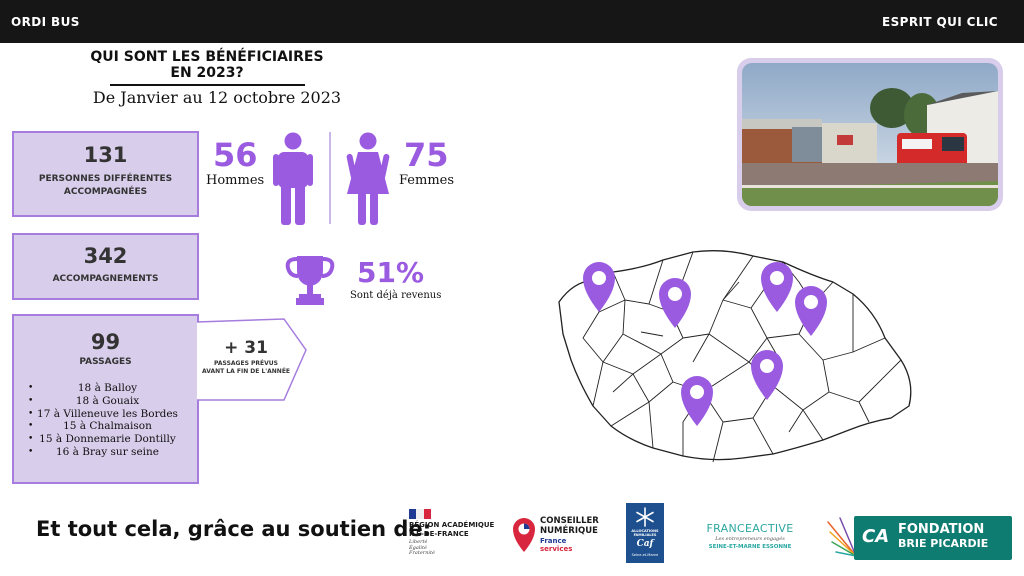 This screenshot has width=1024, height=576. I want to click on conseiller-line2: NUMÉRIQUE, so click(569, 530).